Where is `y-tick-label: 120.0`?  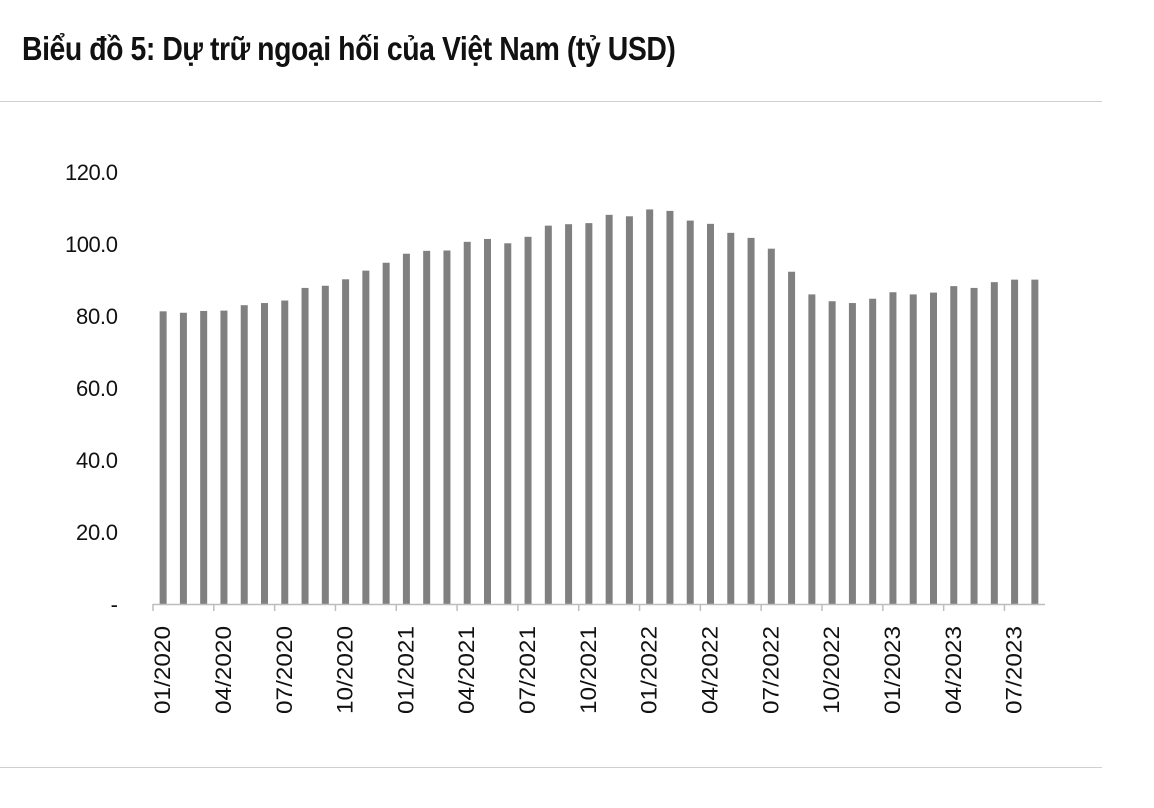 y-tick-label: 120.0 is located at coordinates (91, 172).